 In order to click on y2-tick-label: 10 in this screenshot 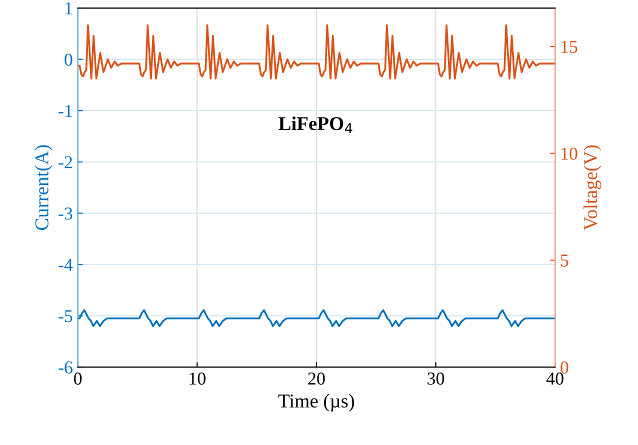, I will do `click(570, 154)`.